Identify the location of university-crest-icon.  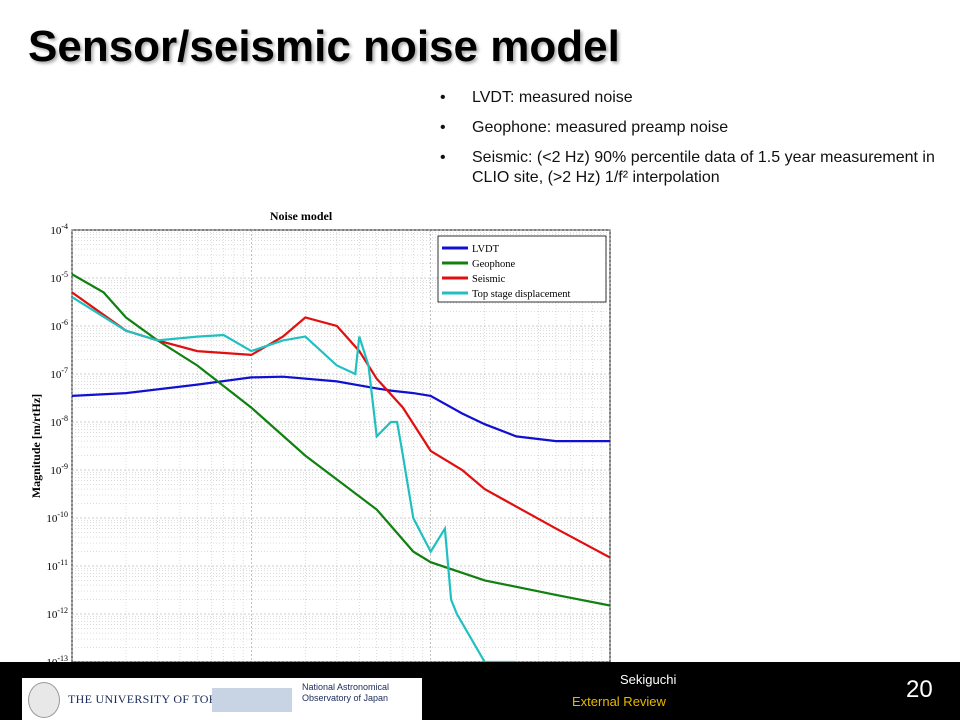
(44, 700).